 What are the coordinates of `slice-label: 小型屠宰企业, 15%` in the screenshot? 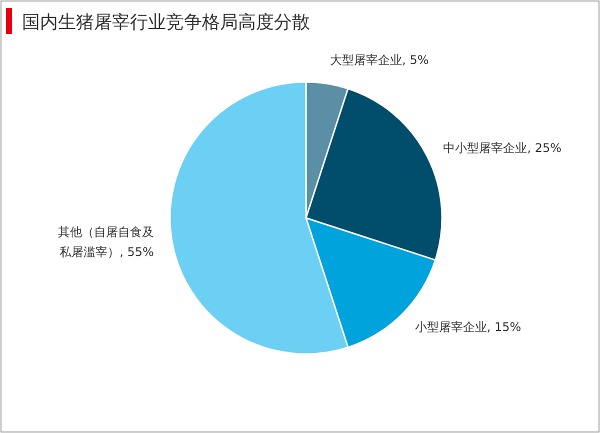 It's located at (468, 327).